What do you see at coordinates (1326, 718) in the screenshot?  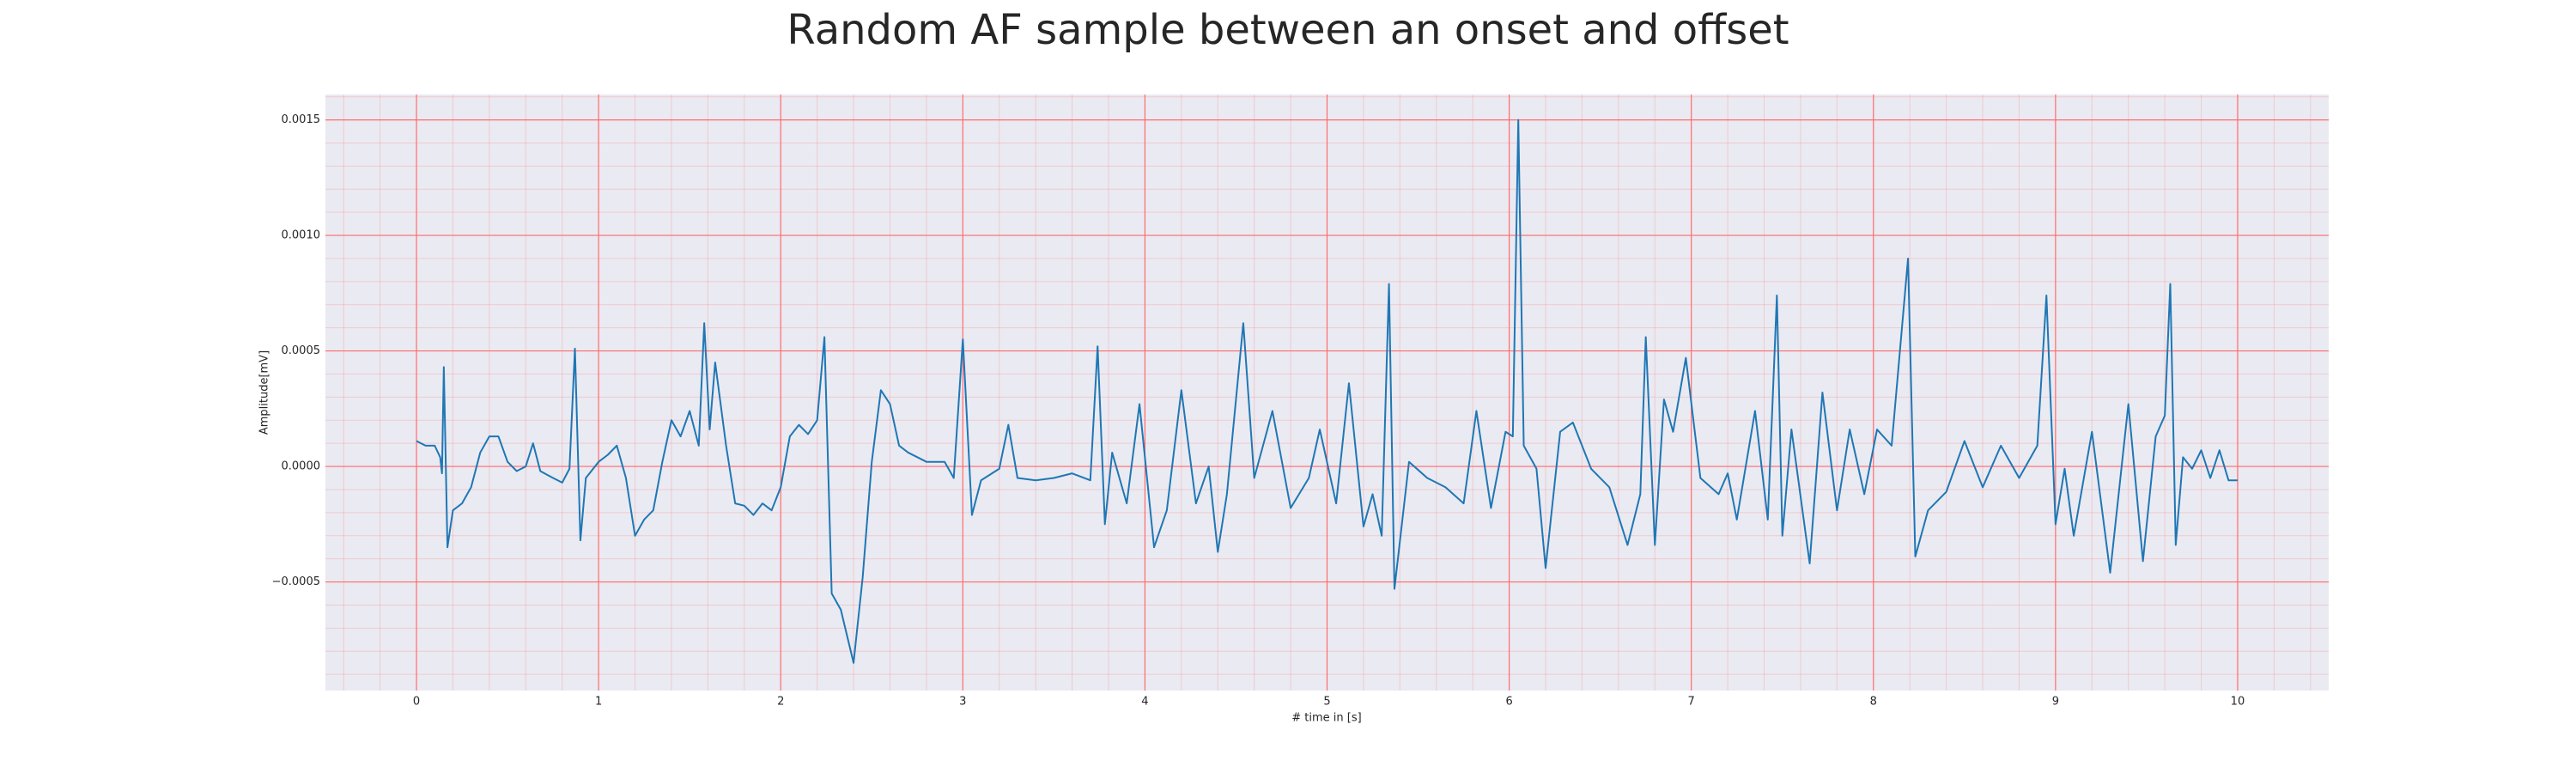 I see `x-axis-label: # time in [s]` at bounding box center [1326, 718].